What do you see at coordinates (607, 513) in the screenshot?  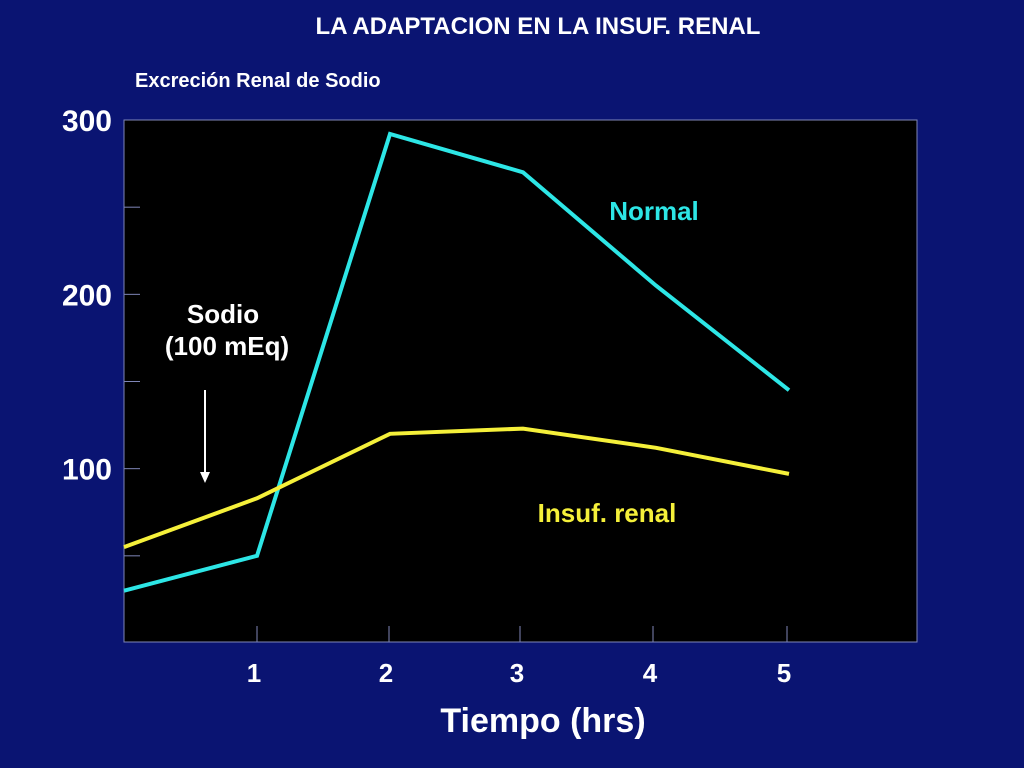 I see `legend-label-insuf-renal: Insuf. renal` at bounding box center [607, 513].